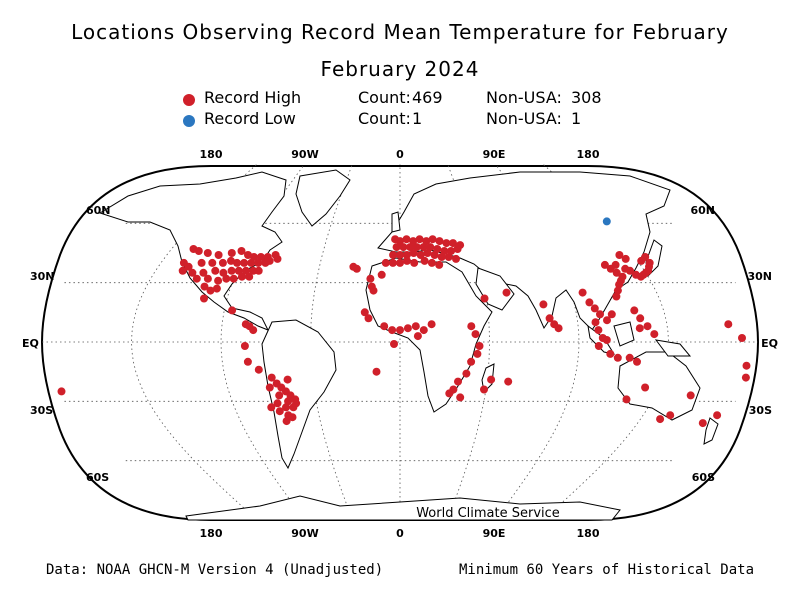  Describe the element at coordinates (588, 533) in the screenshot. I see `bottom-lon-label: 180` at that location.